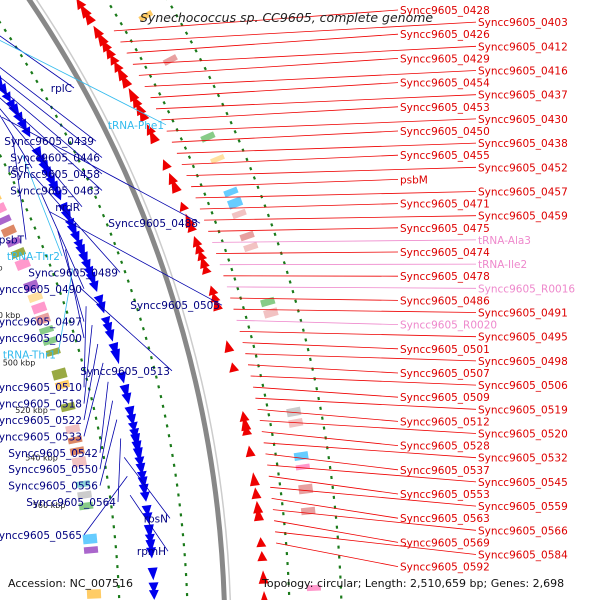 Image resolution: width=600 pixels, height=600 pixels. I want to click on right-gene-label: Syncc9605_0498, so click(523, 362).